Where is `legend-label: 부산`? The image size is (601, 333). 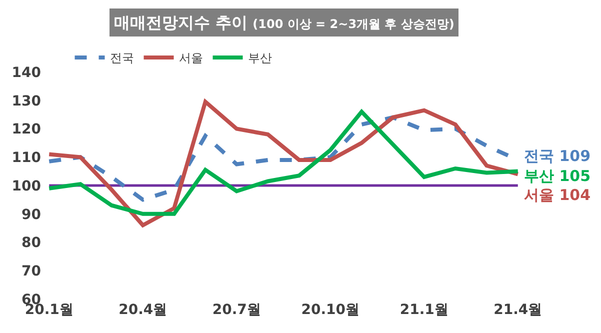 legend-label: 부산 is located at coordinates (260, 58).